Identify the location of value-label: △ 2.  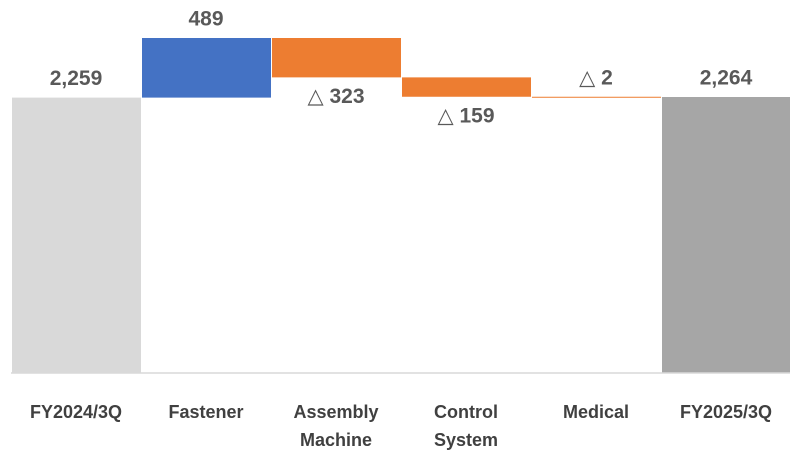
(596, 77).